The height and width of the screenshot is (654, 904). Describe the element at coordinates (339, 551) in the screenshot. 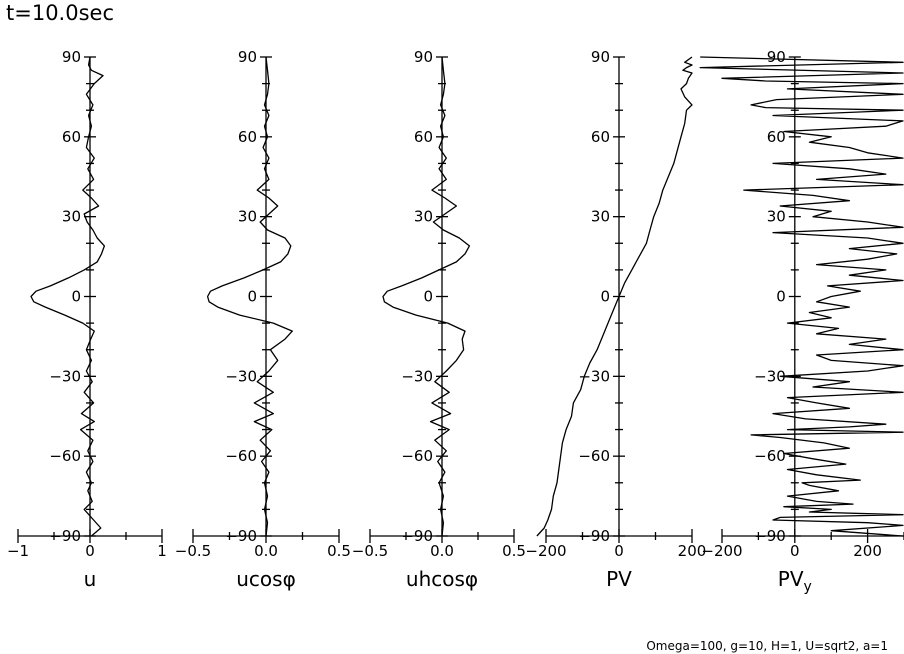

I see `panel-2-x-tick-label: 0.5` at that location.